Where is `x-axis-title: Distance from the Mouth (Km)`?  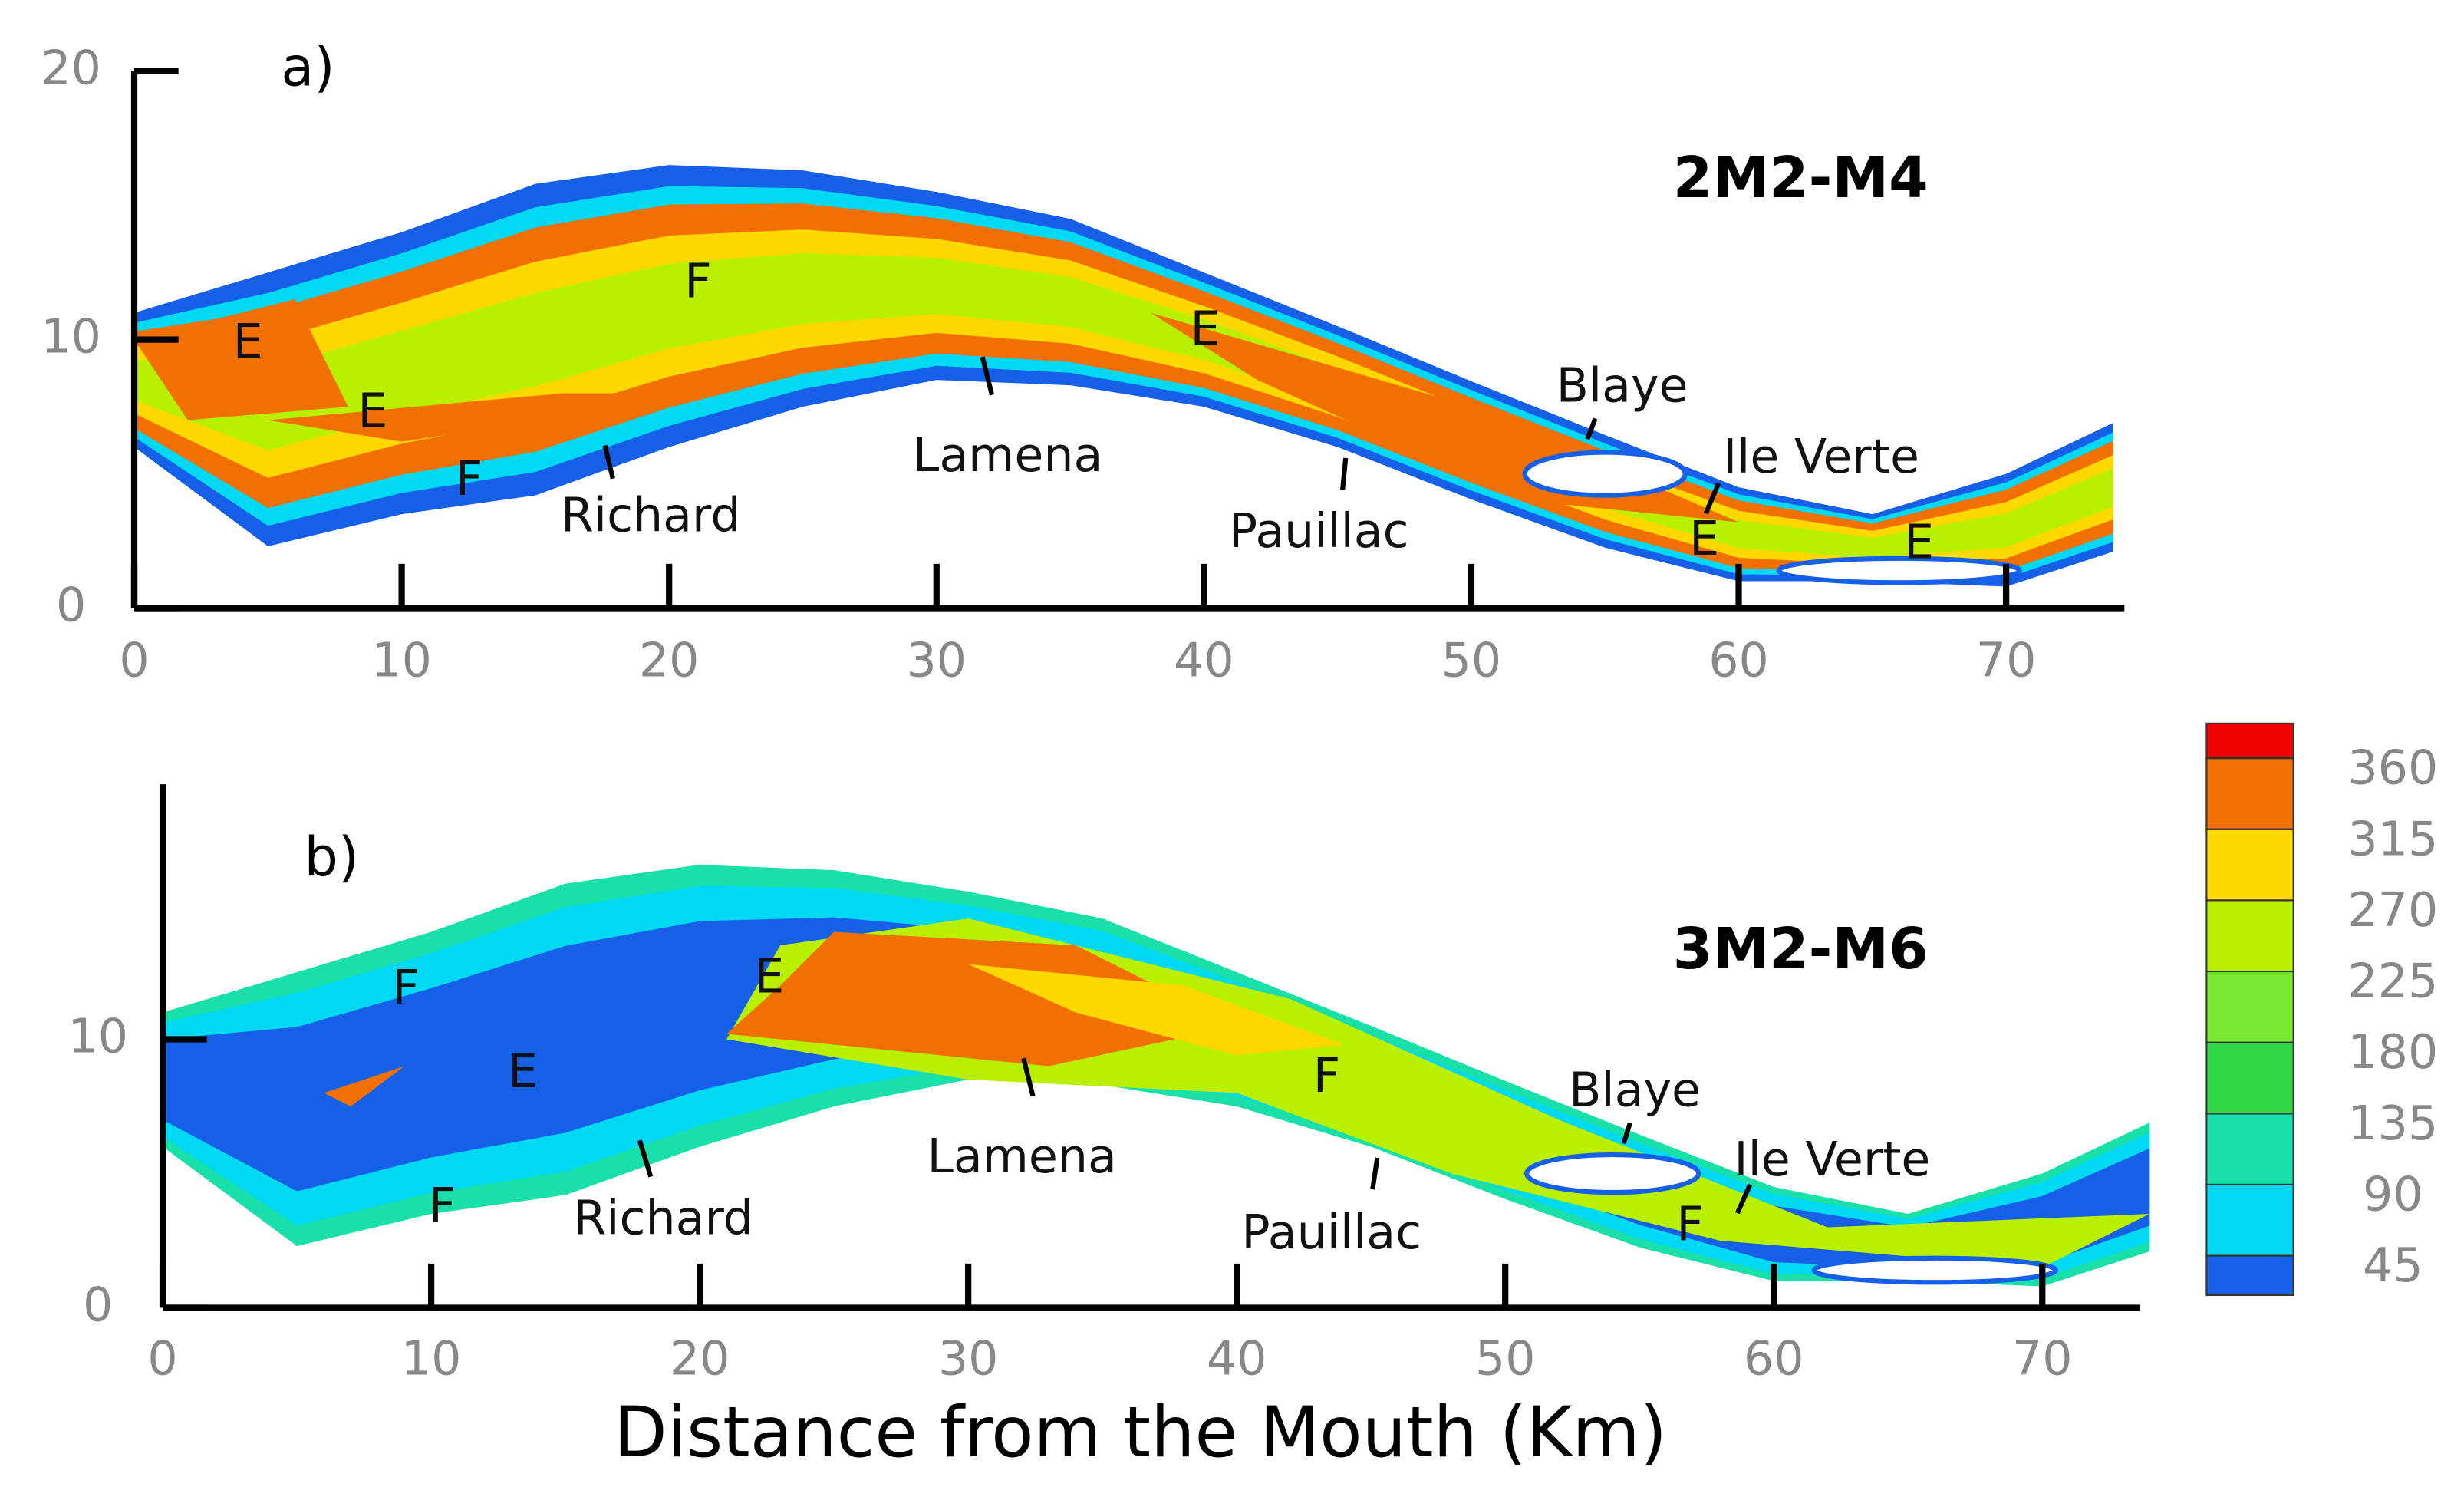
x-axis-title: Distance from the Mouth (Km) is located at coordinates (1140, 1433).